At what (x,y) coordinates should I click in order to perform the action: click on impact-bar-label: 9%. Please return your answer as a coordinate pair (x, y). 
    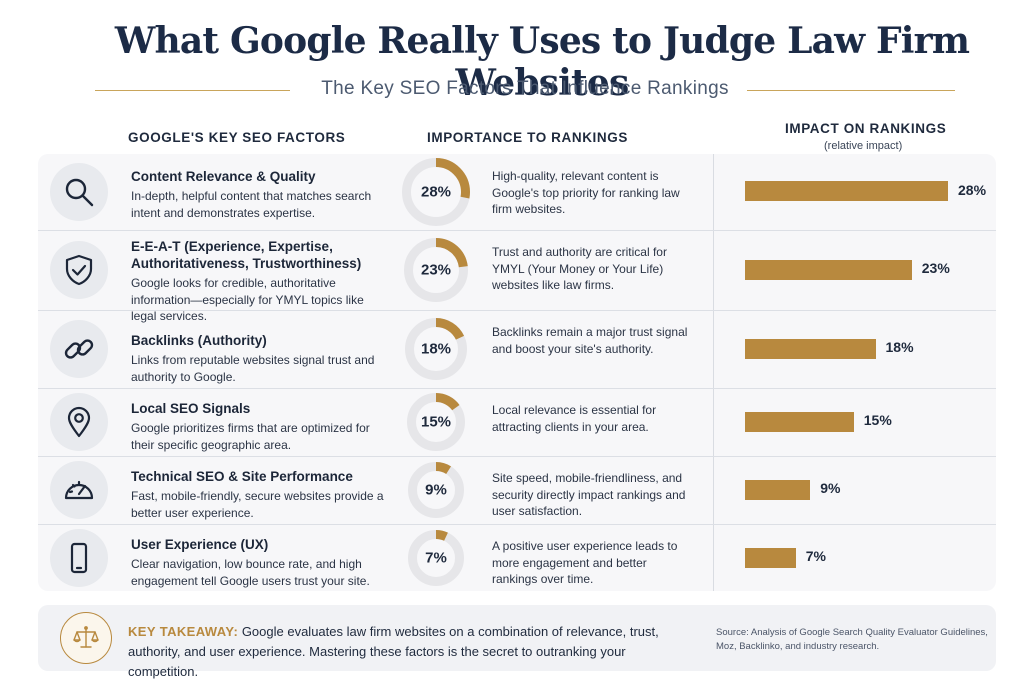
    Looking at the image, I should click on (830, 488).